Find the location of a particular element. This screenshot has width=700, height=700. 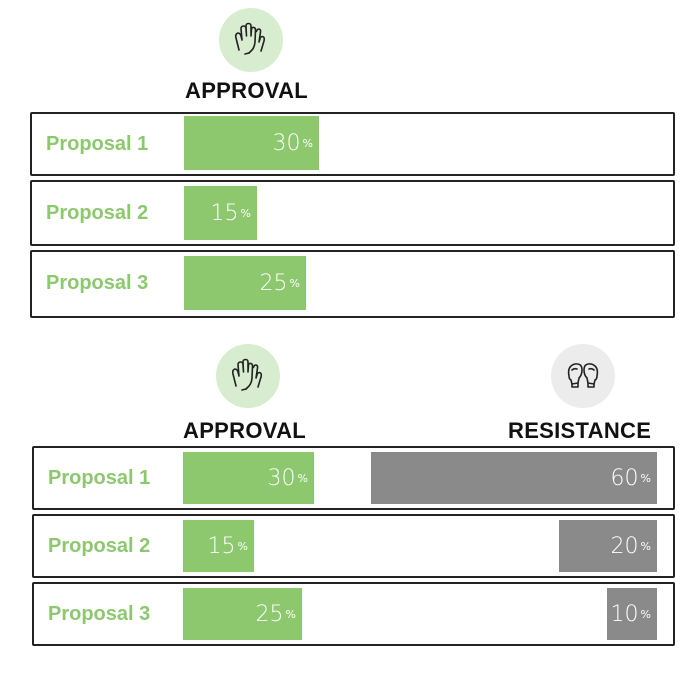

boxing-gloves-icon is located at coordinates (583, 376).